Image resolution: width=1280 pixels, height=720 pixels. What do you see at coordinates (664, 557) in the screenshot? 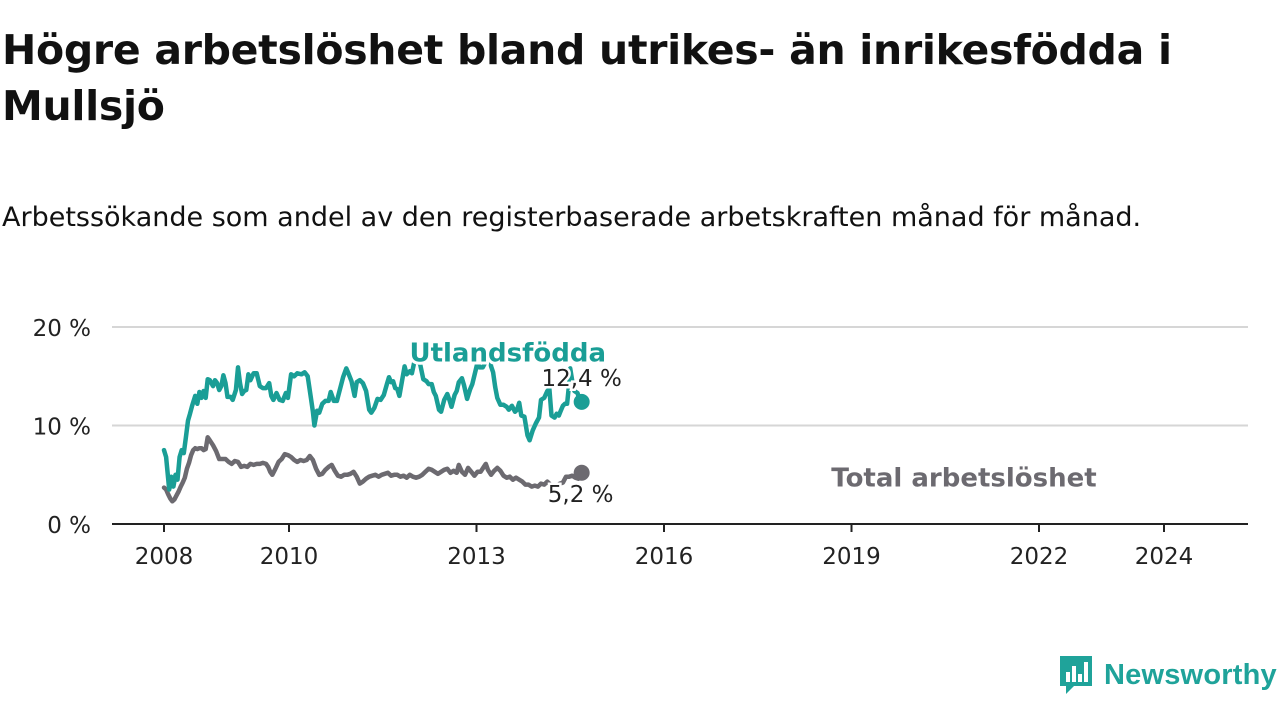
I see `x-tick-label: 2016` at bounding box center [664, 557].